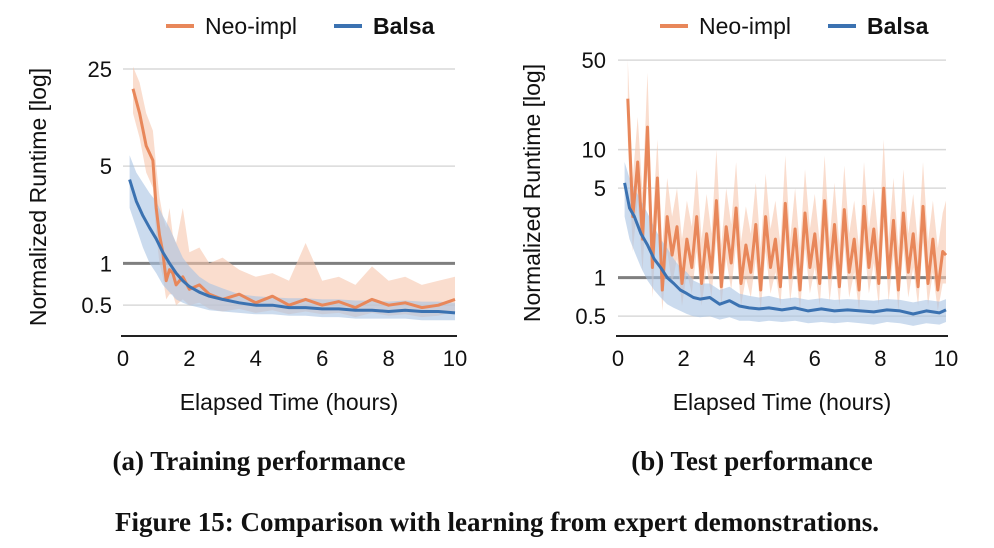 Image resolution: width=994 pixels, height=548 pixels. I want to click on series-line-neo-impl, so click(787, 195).